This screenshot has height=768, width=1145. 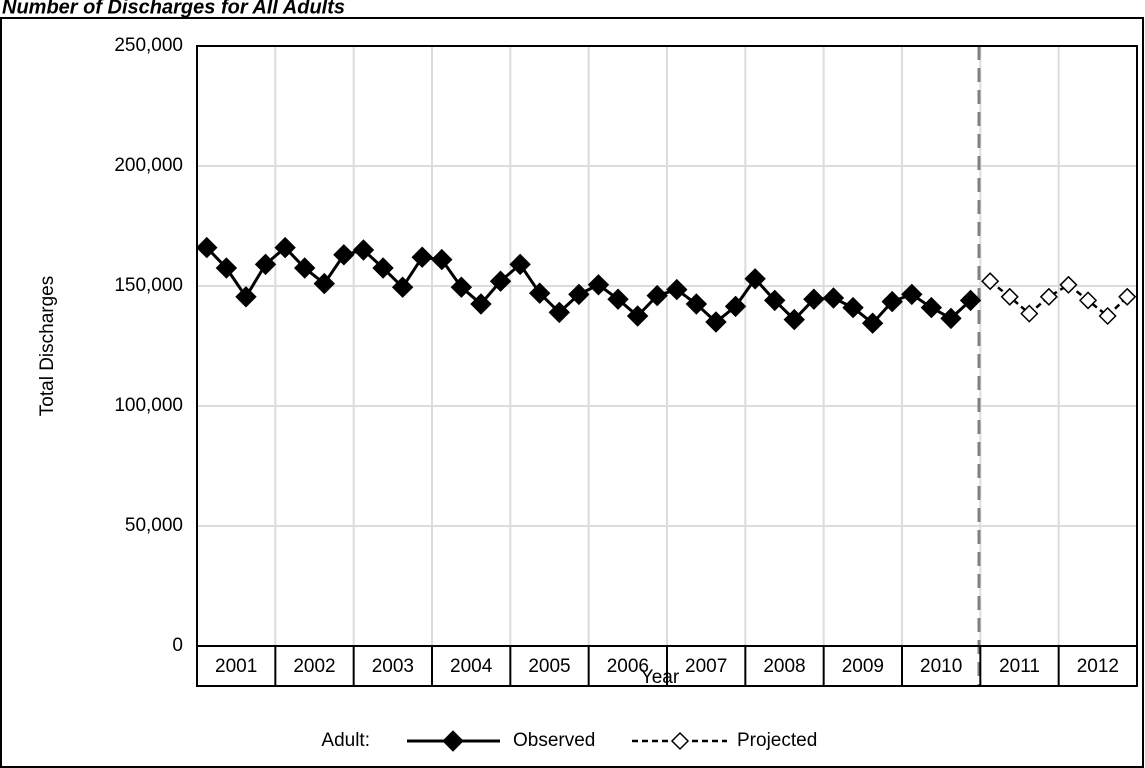 What do you see at coordinates (173, 9) in the screenshot?
I see `chart-title: Number of Discharges for All Adults` at bounding box center [173, 9].